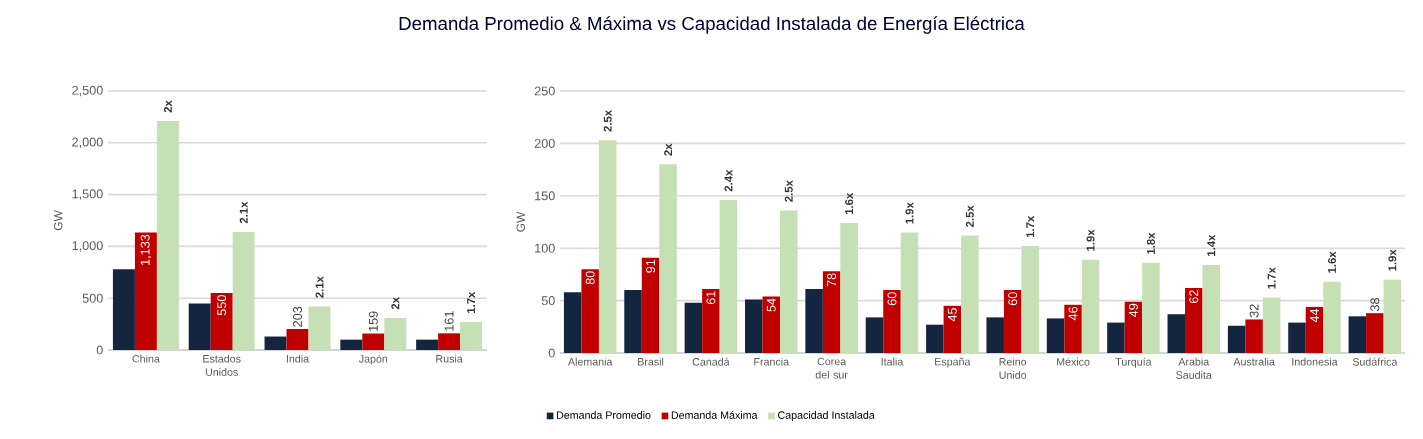  What do you see at coordinates (1073, 313) in the screenshot?
I see `data-label: 46` at bounding box center [1073, 313].